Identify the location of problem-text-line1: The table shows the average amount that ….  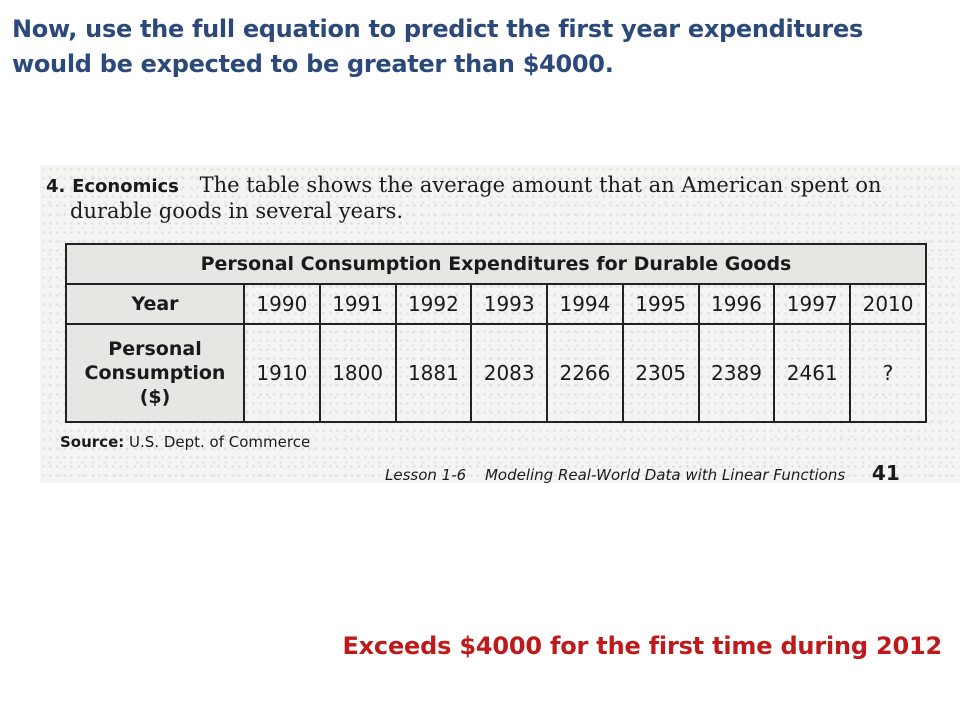
(540, 185).